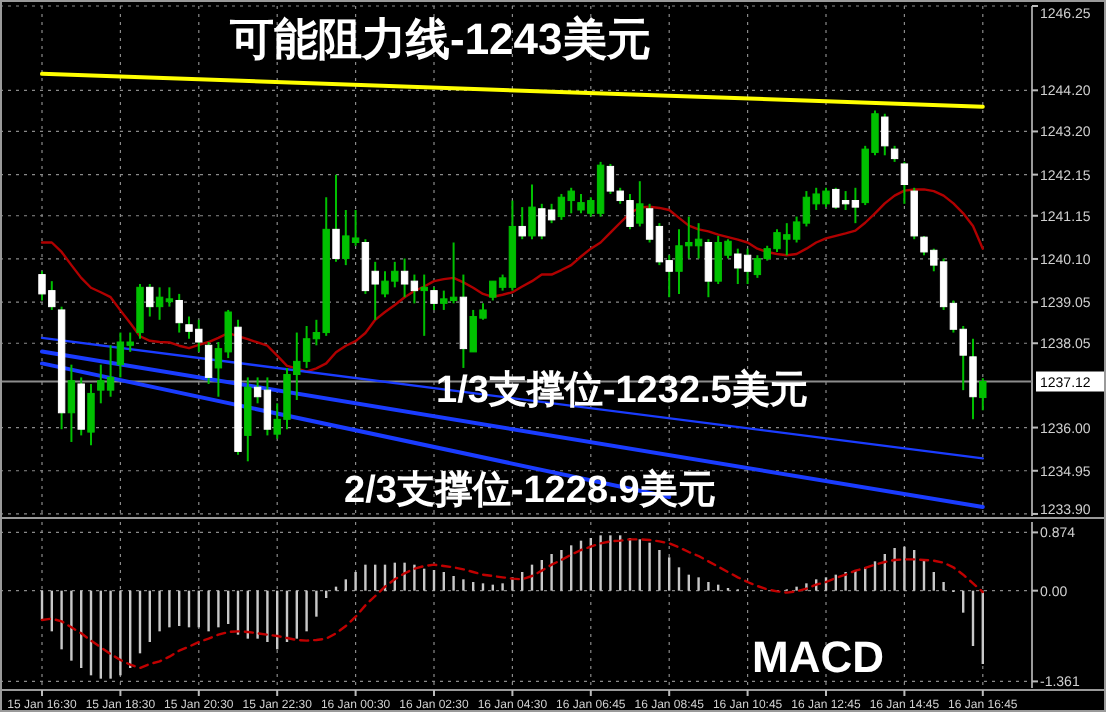 The image size is (1106, 712). Describe the element at coordinates (439, 39) in the screenshot. I see `series-label: 可能阻力线-1243美元` at that location.